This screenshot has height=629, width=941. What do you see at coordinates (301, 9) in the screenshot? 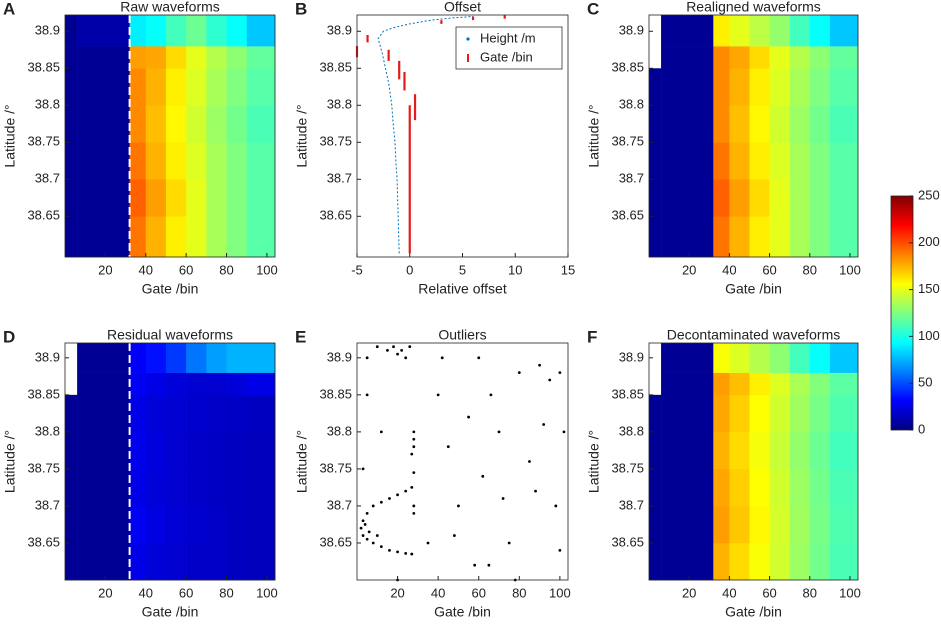
I see `panel-label: B` at bounding box center [301, 9].